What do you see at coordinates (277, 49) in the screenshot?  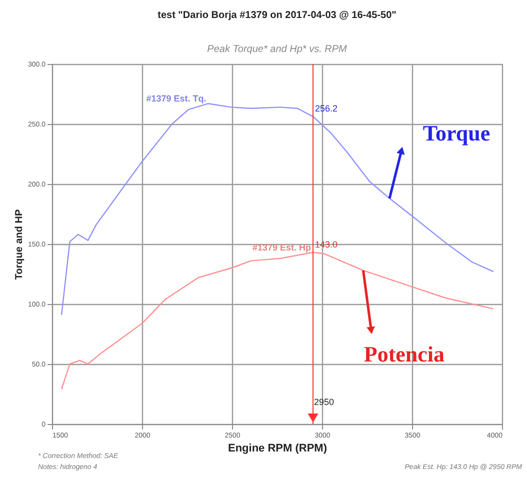 I see `chart-subtitle: Peak Torque* and Hp* vs. RPM` at bounding box center [277, 49].